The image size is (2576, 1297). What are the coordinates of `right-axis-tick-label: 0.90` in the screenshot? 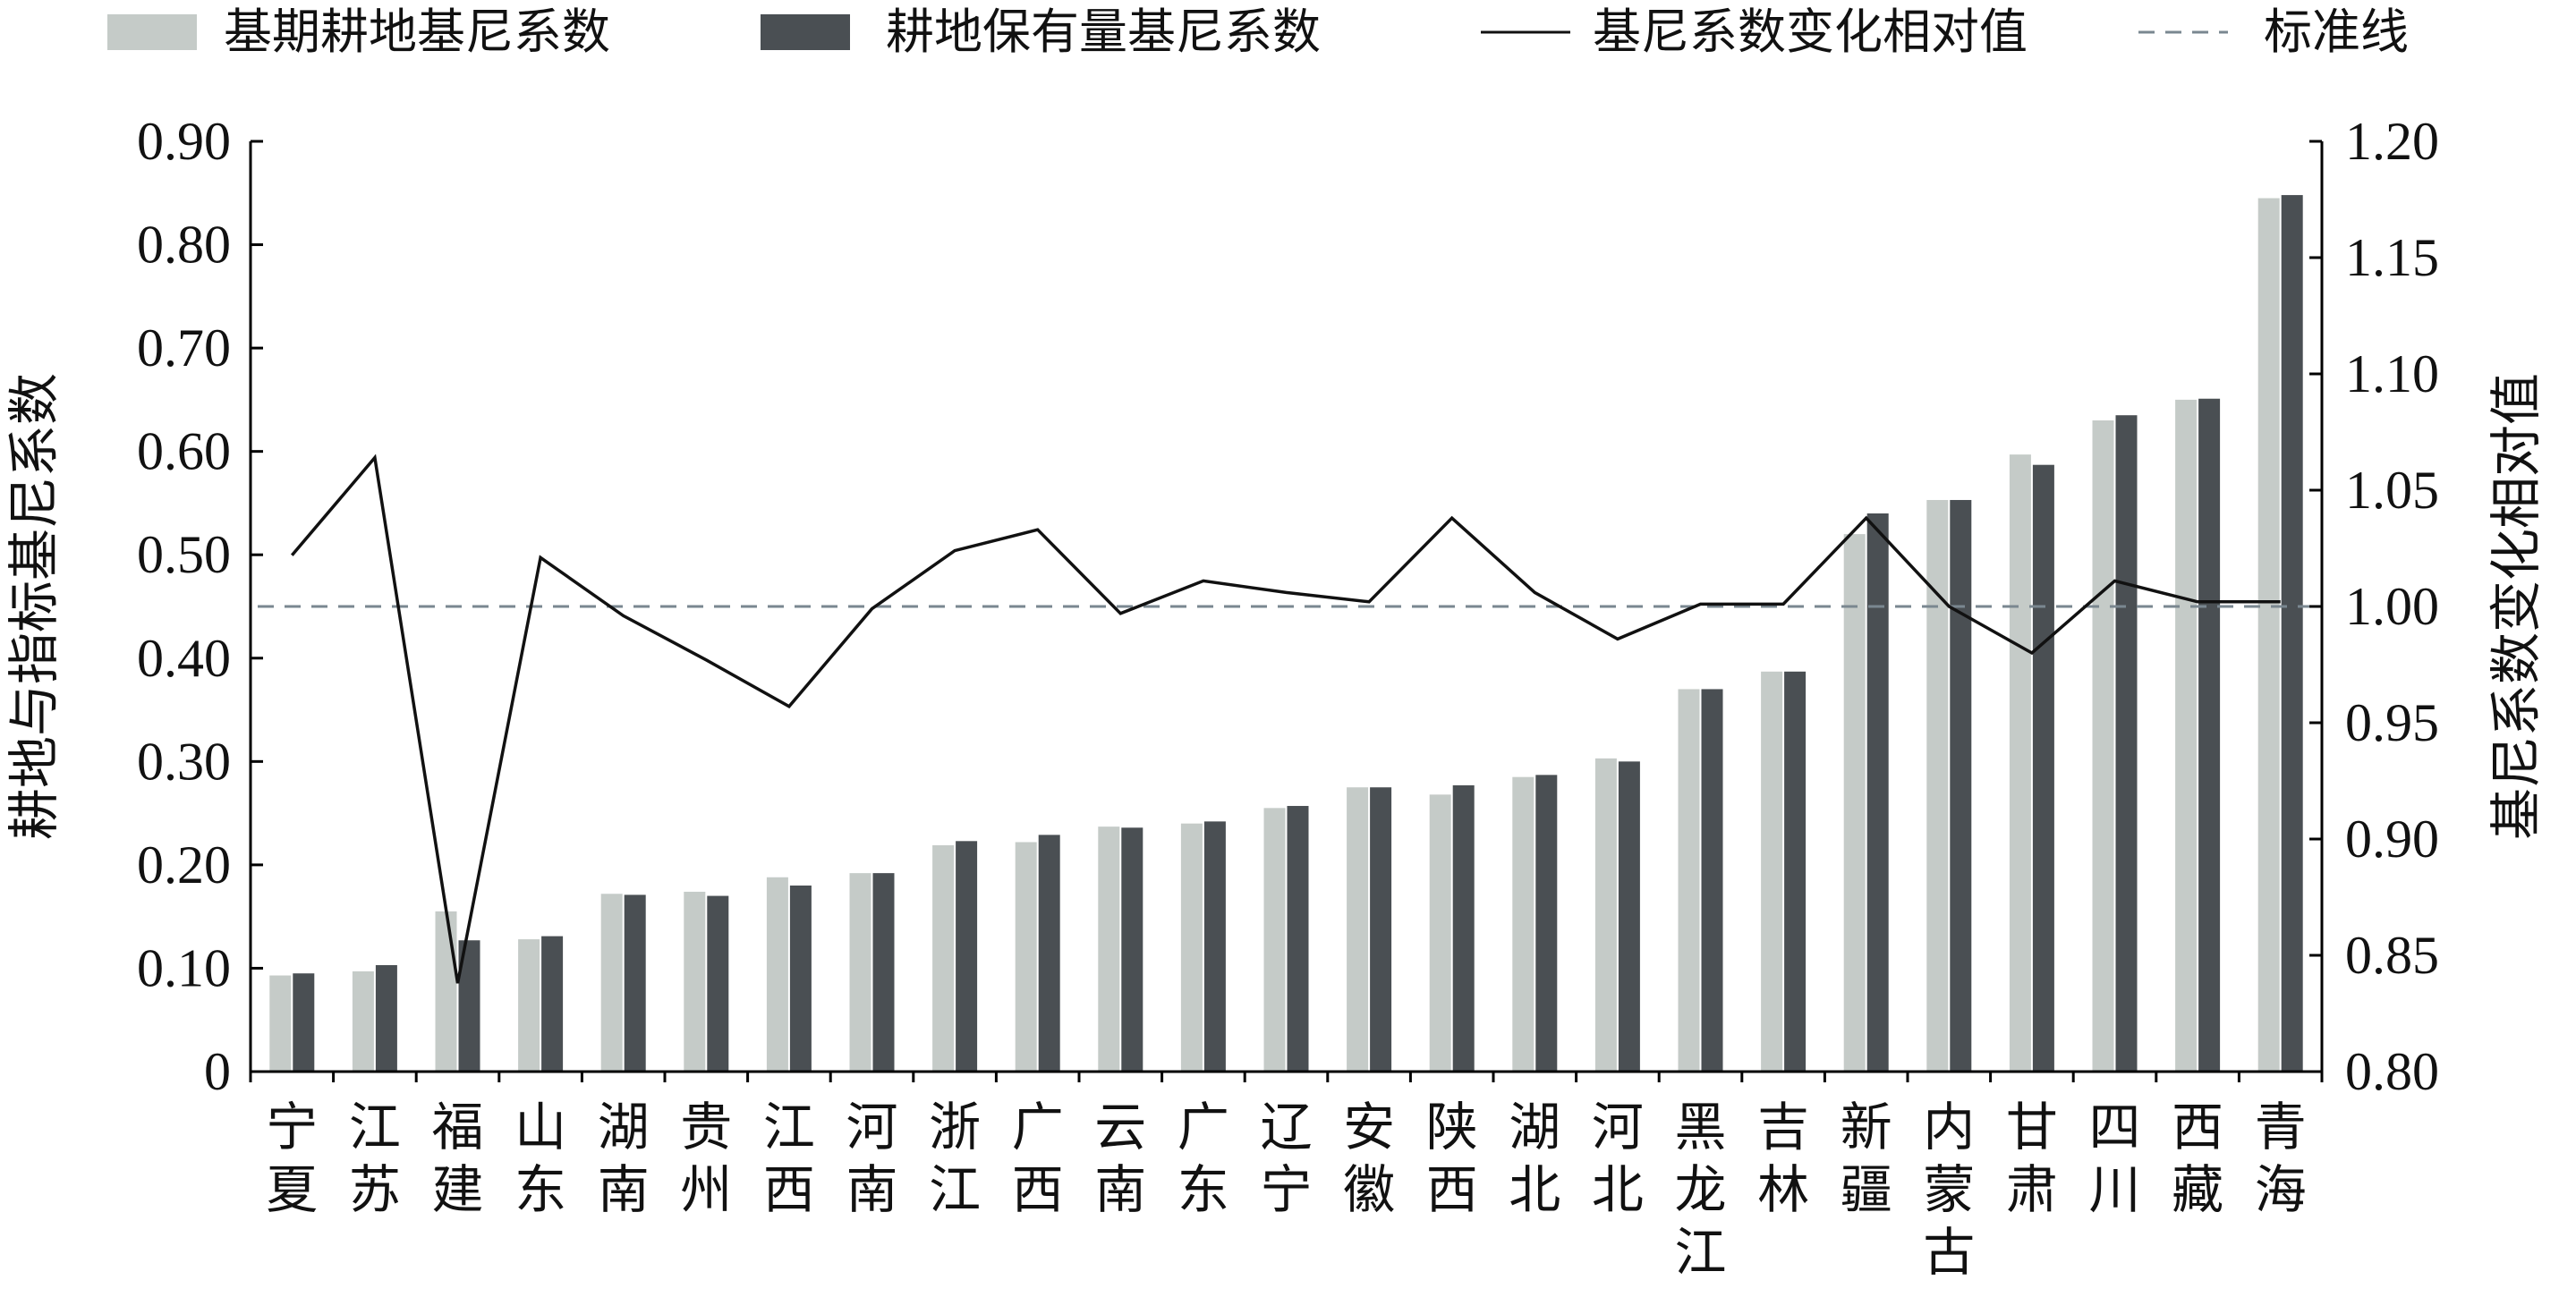 It's located at (2392, 839).